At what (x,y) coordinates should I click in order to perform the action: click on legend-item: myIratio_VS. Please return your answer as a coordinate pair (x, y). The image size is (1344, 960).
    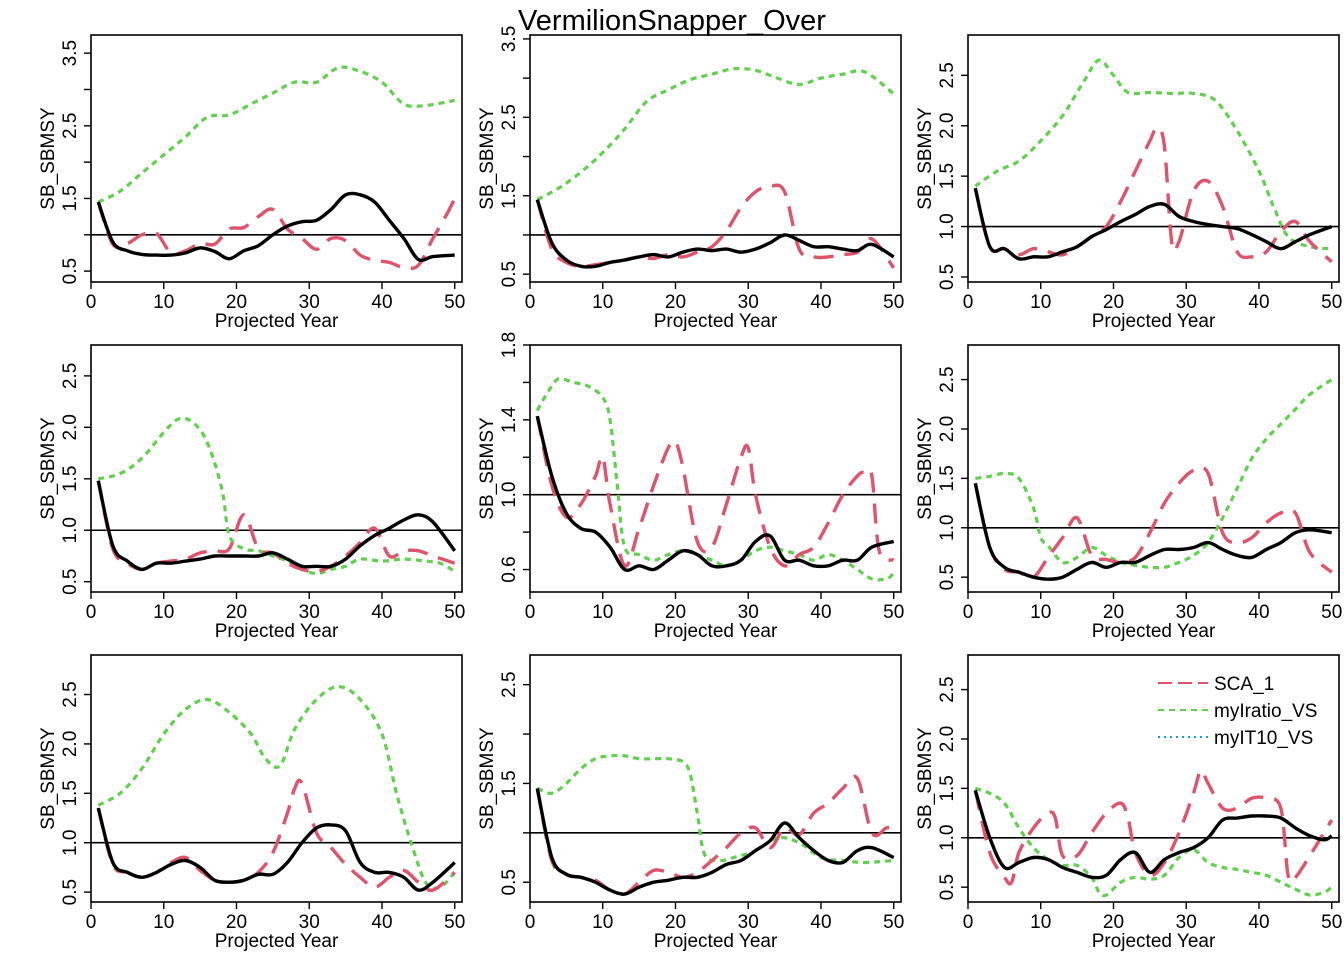
    Looking at the image, I should click on (1237, 711).